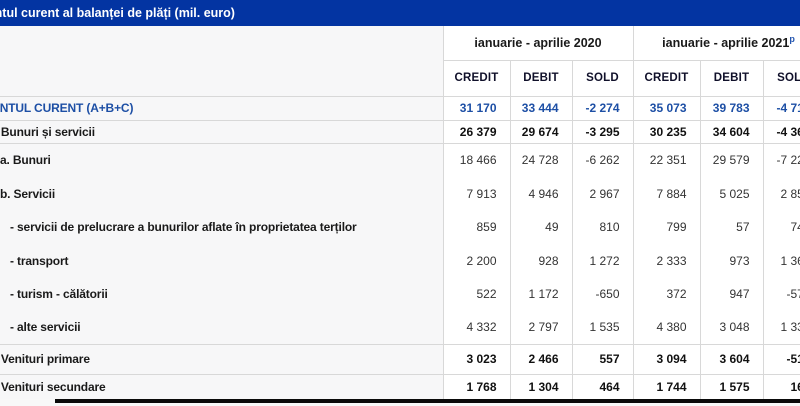 The width and height of the screenshot is (800, 406). I want to click on row-label: C. Venituri secundare, so click(222, 386).